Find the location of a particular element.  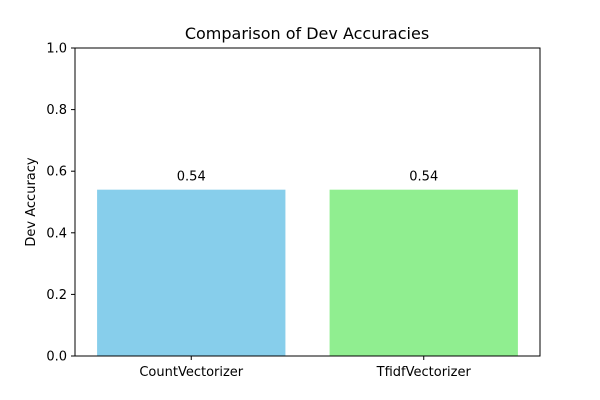

y-tick-label: 0.0 is located at coordinates (56, 357).